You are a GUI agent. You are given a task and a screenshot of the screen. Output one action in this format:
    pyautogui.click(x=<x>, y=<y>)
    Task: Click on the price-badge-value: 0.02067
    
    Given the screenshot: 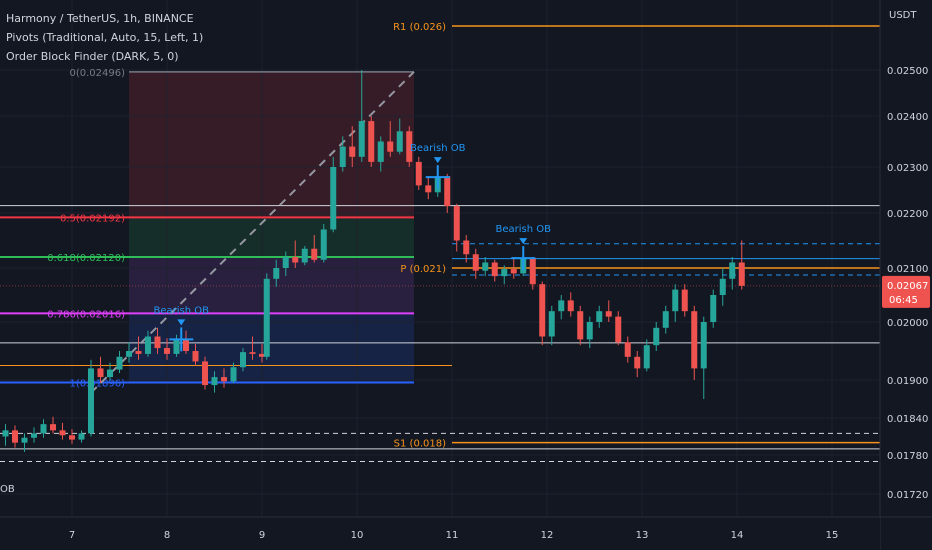 What is the action you would take?
    pyautogui.click(x=907, y=286)
    